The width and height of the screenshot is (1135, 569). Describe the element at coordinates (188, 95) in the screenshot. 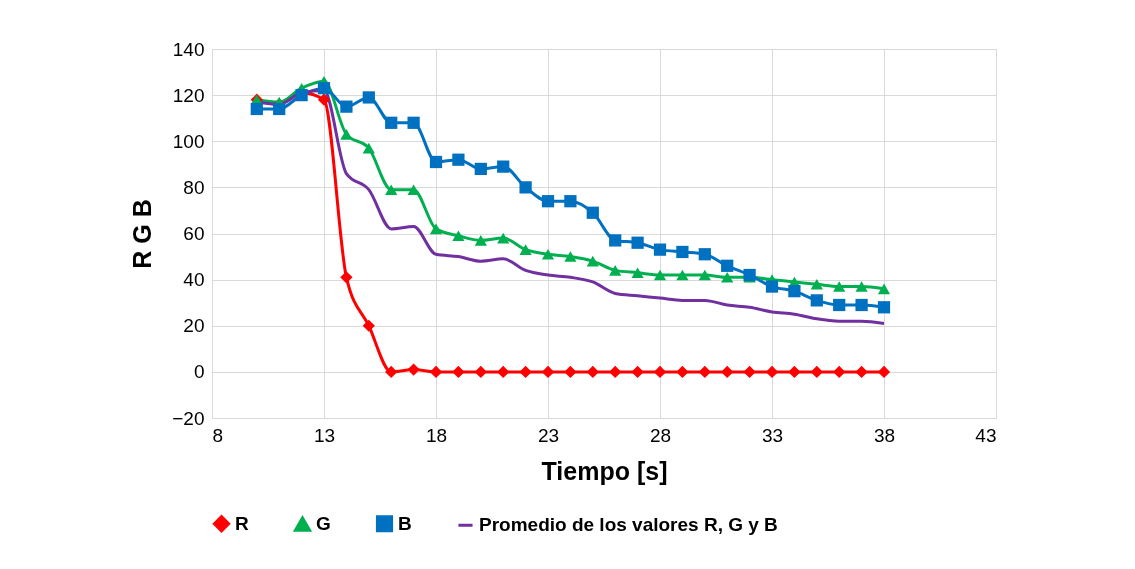

I see `y-tick-label: 120` at that location.